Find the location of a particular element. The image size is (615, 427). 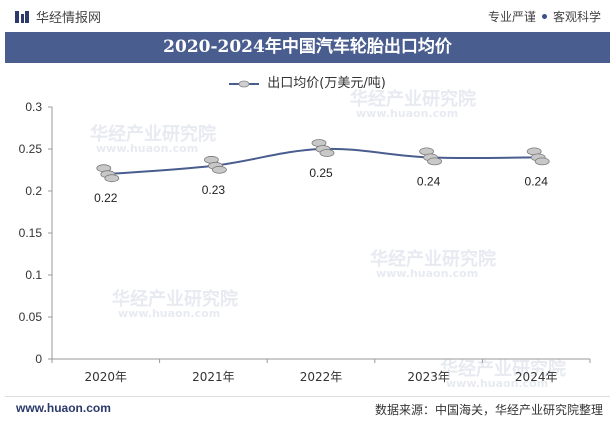

footer-divider is located at coordinates (307, 396).